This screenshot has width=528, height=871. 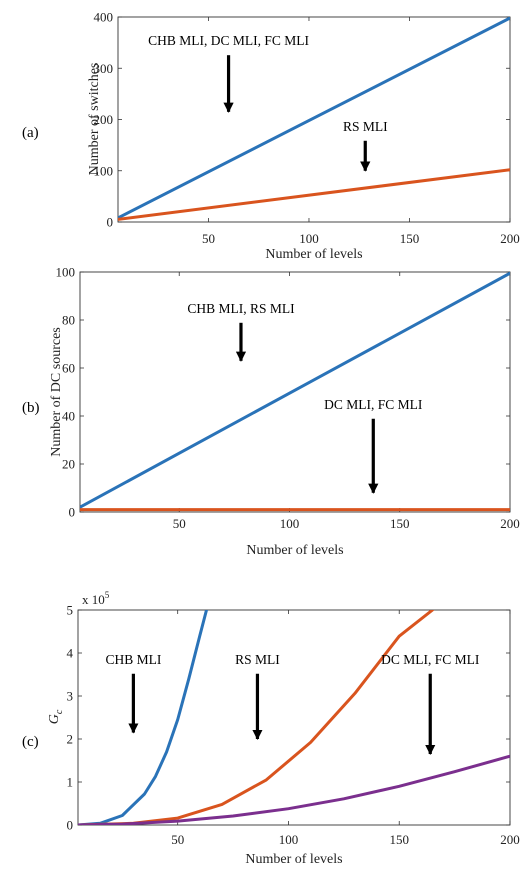 What do you see at coordinates (104, 17) in the screenshot?
I see `y-tick-label: 400` at bounding box center [104, 17].